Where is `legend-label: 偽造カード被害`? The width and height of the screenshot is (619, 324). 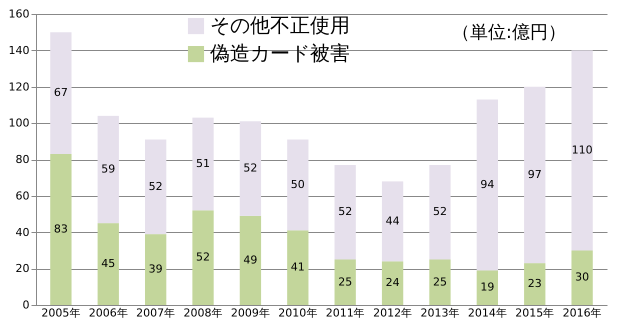 legend-label: 偽造カード被害 is located at coordinates (280, 53).